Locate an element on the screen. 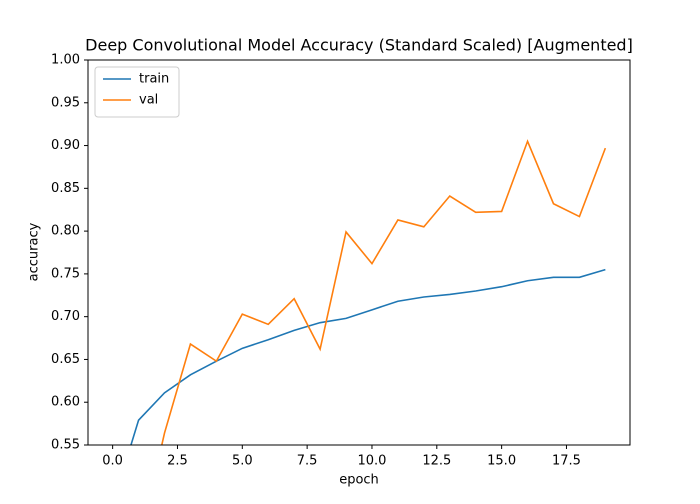  y-tick-label: 0.60 is located at coordinates (65, 402).